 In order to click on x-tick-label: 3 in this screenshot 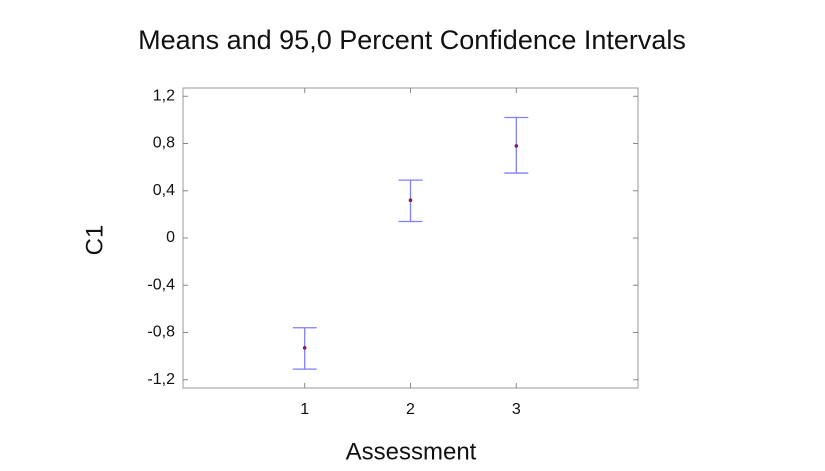, I will do `click(516, 409)`.